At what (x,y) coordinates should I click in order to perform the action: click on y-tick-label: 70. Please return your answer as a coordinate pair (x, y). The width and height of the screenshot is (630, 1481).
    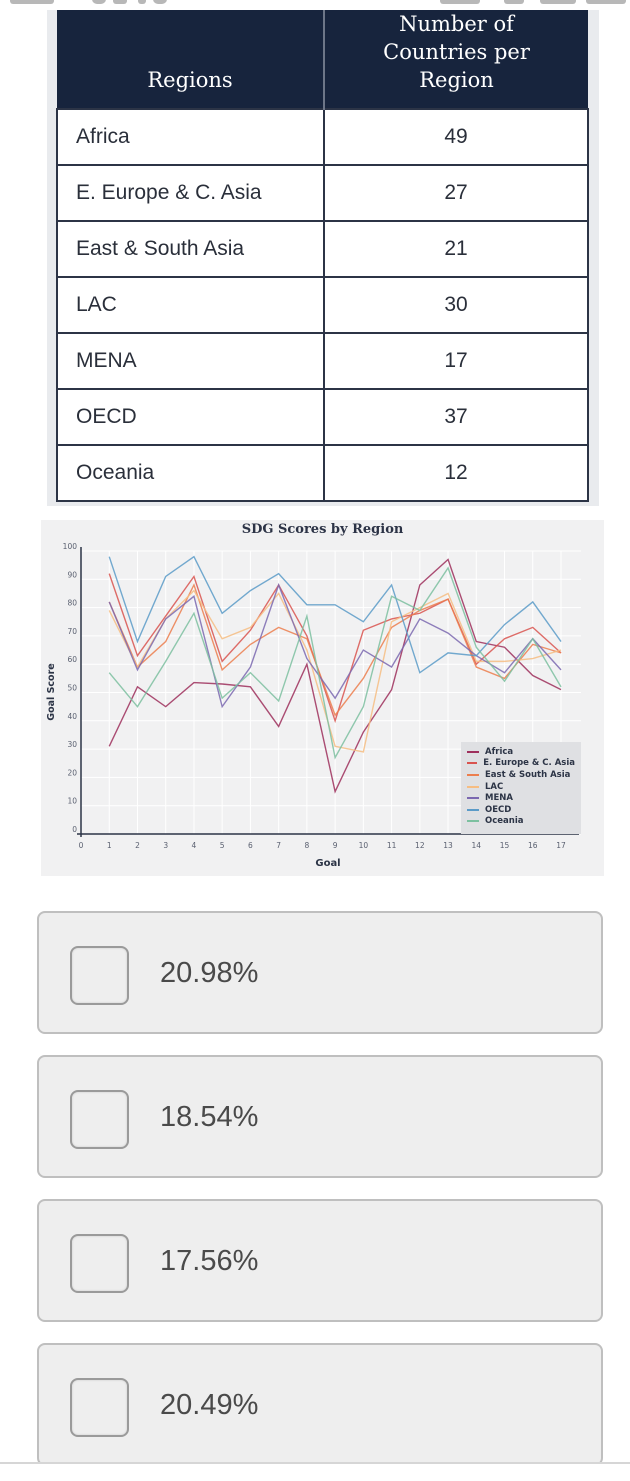
    Looking at the image, I should click on (72, 631).